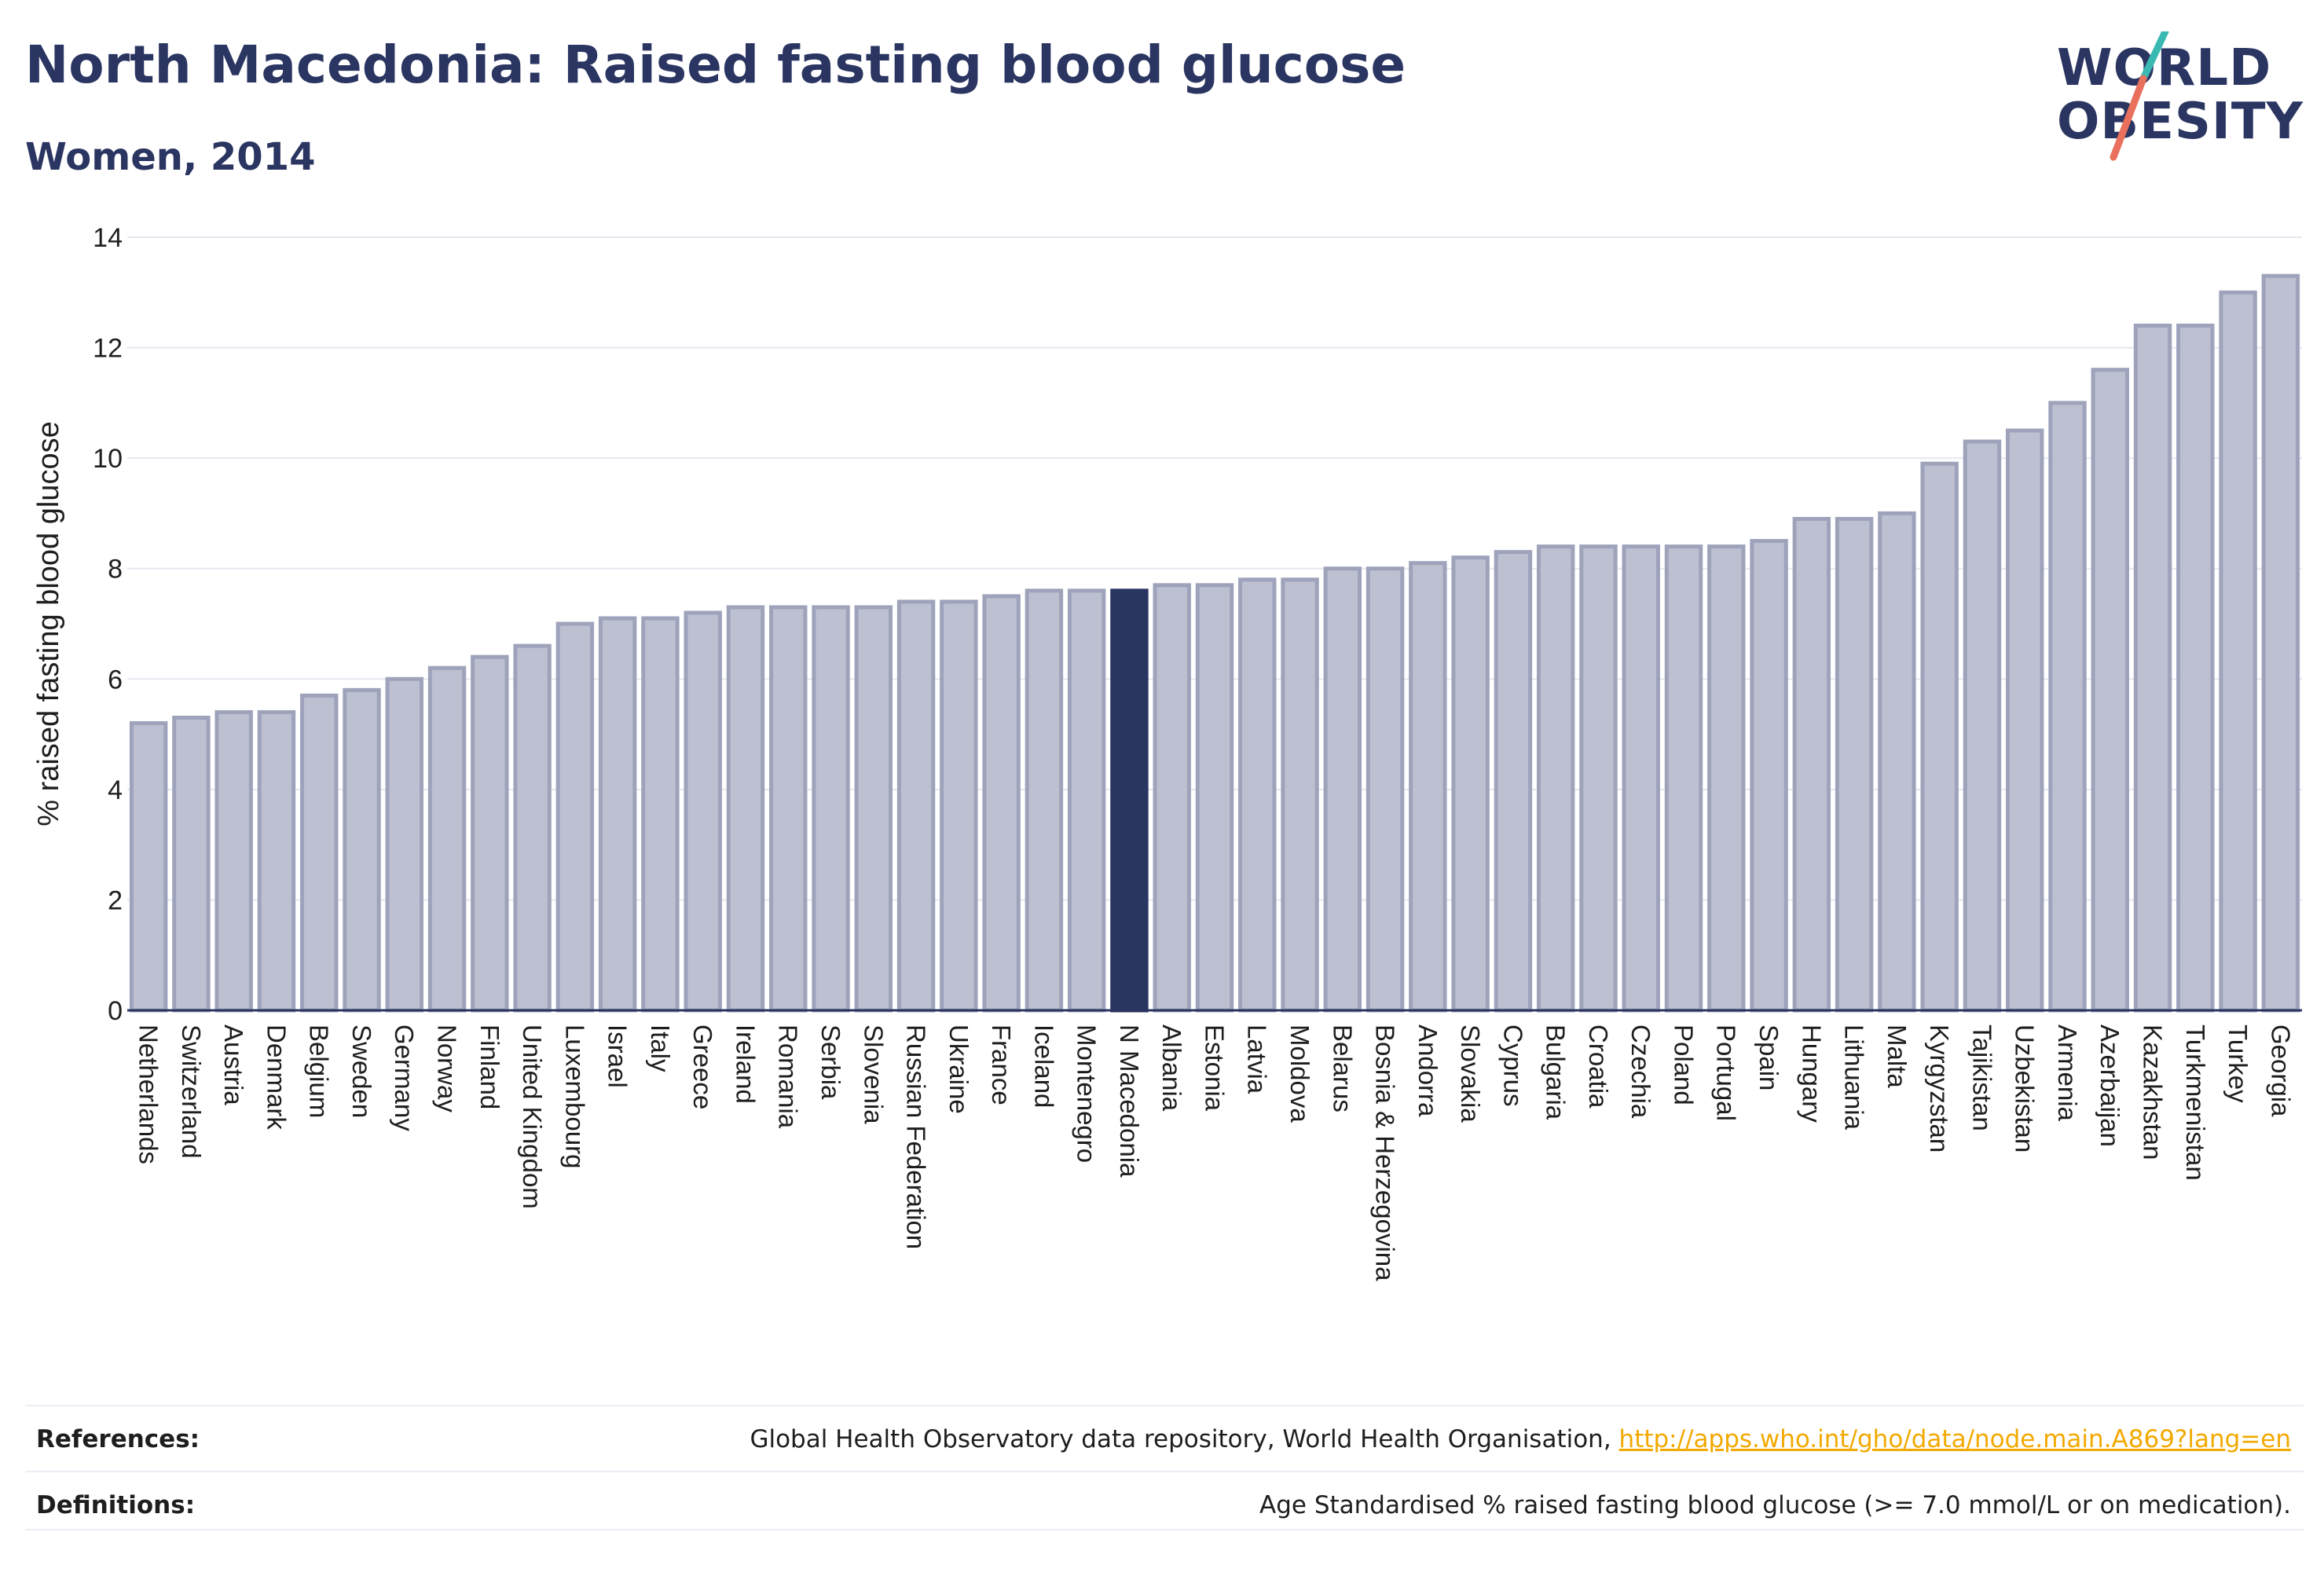 Image resolution: width=2324 pixels, height=1576 pixels. Describe the element at coordinates (2067, 707) in the screenshot. I see `bar-armenia` at that location.